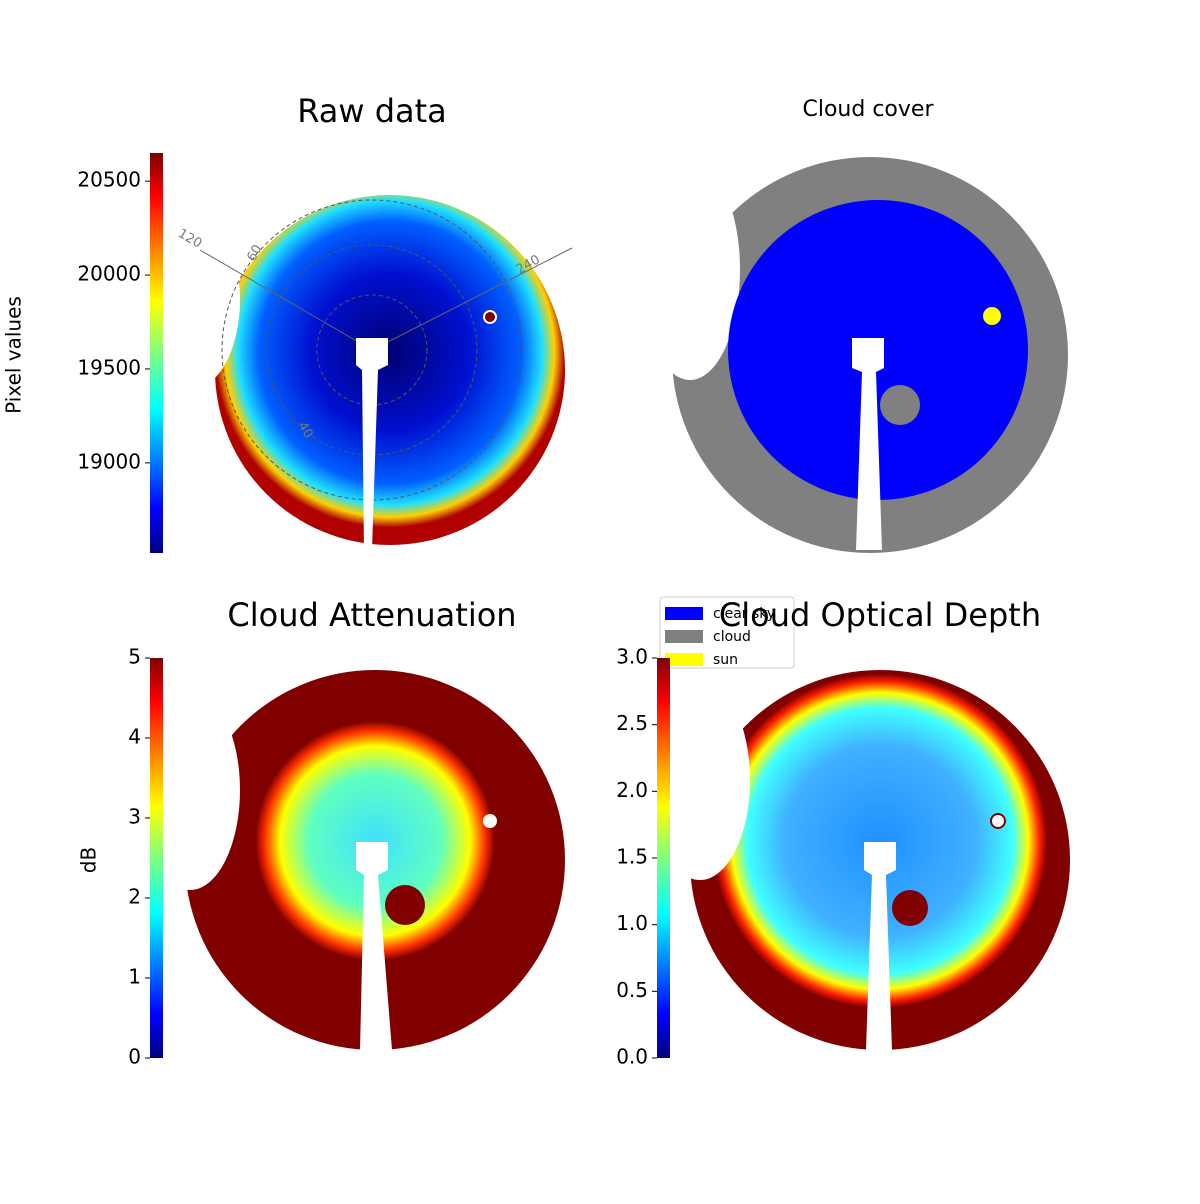 The height and width of the screenshot is (1204, 1200). What do you see at coordinates (632, 790) in the screenshot?
I see `colorbar-tick-label: 2.0` at bounding box center [632, 790].